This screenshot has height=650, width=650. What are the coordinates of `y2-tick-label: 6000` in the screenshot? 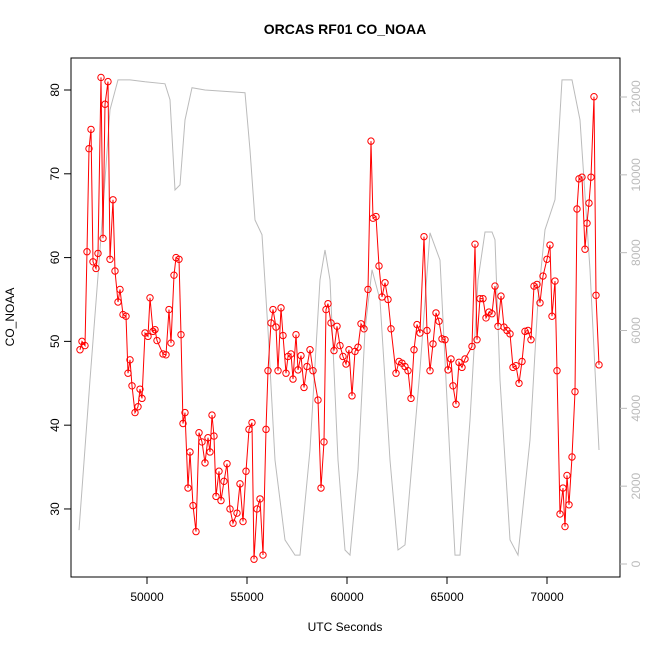 It's located at (636, 330).